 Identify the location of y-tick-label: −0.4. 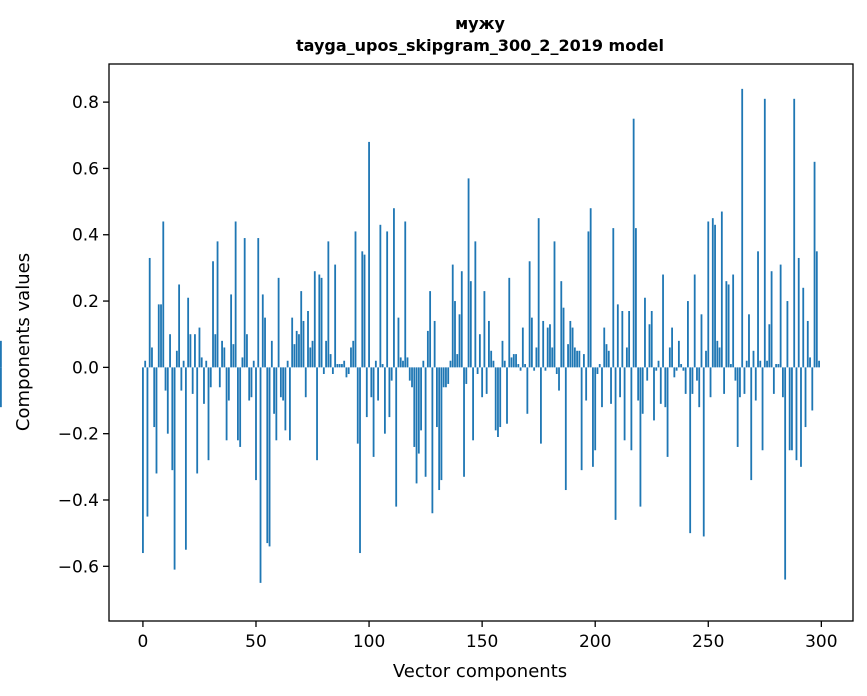
(78, 501).